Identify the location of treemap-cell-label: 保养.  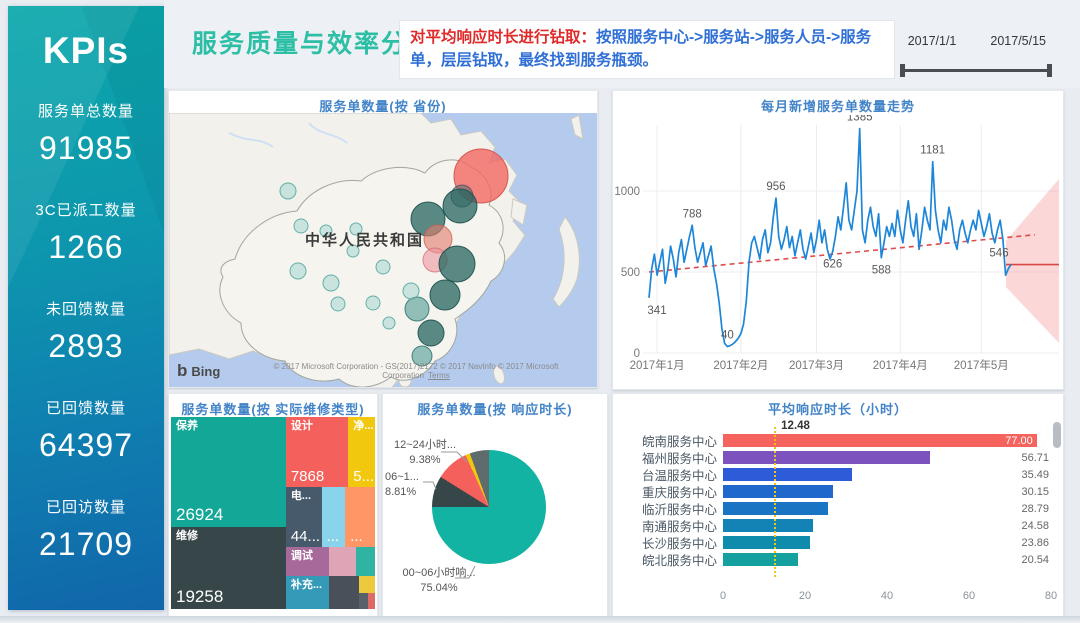
(187, 426).